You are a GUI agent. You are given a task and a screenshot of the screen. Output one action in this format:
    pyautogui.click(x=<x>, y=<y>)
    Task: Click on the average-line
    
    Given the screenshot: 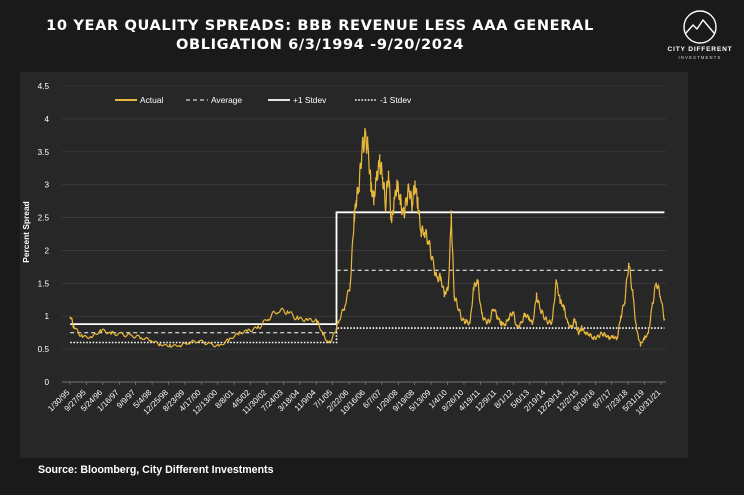 What is the action you would take?
    pyautogui.click(x=367, y=301)
    